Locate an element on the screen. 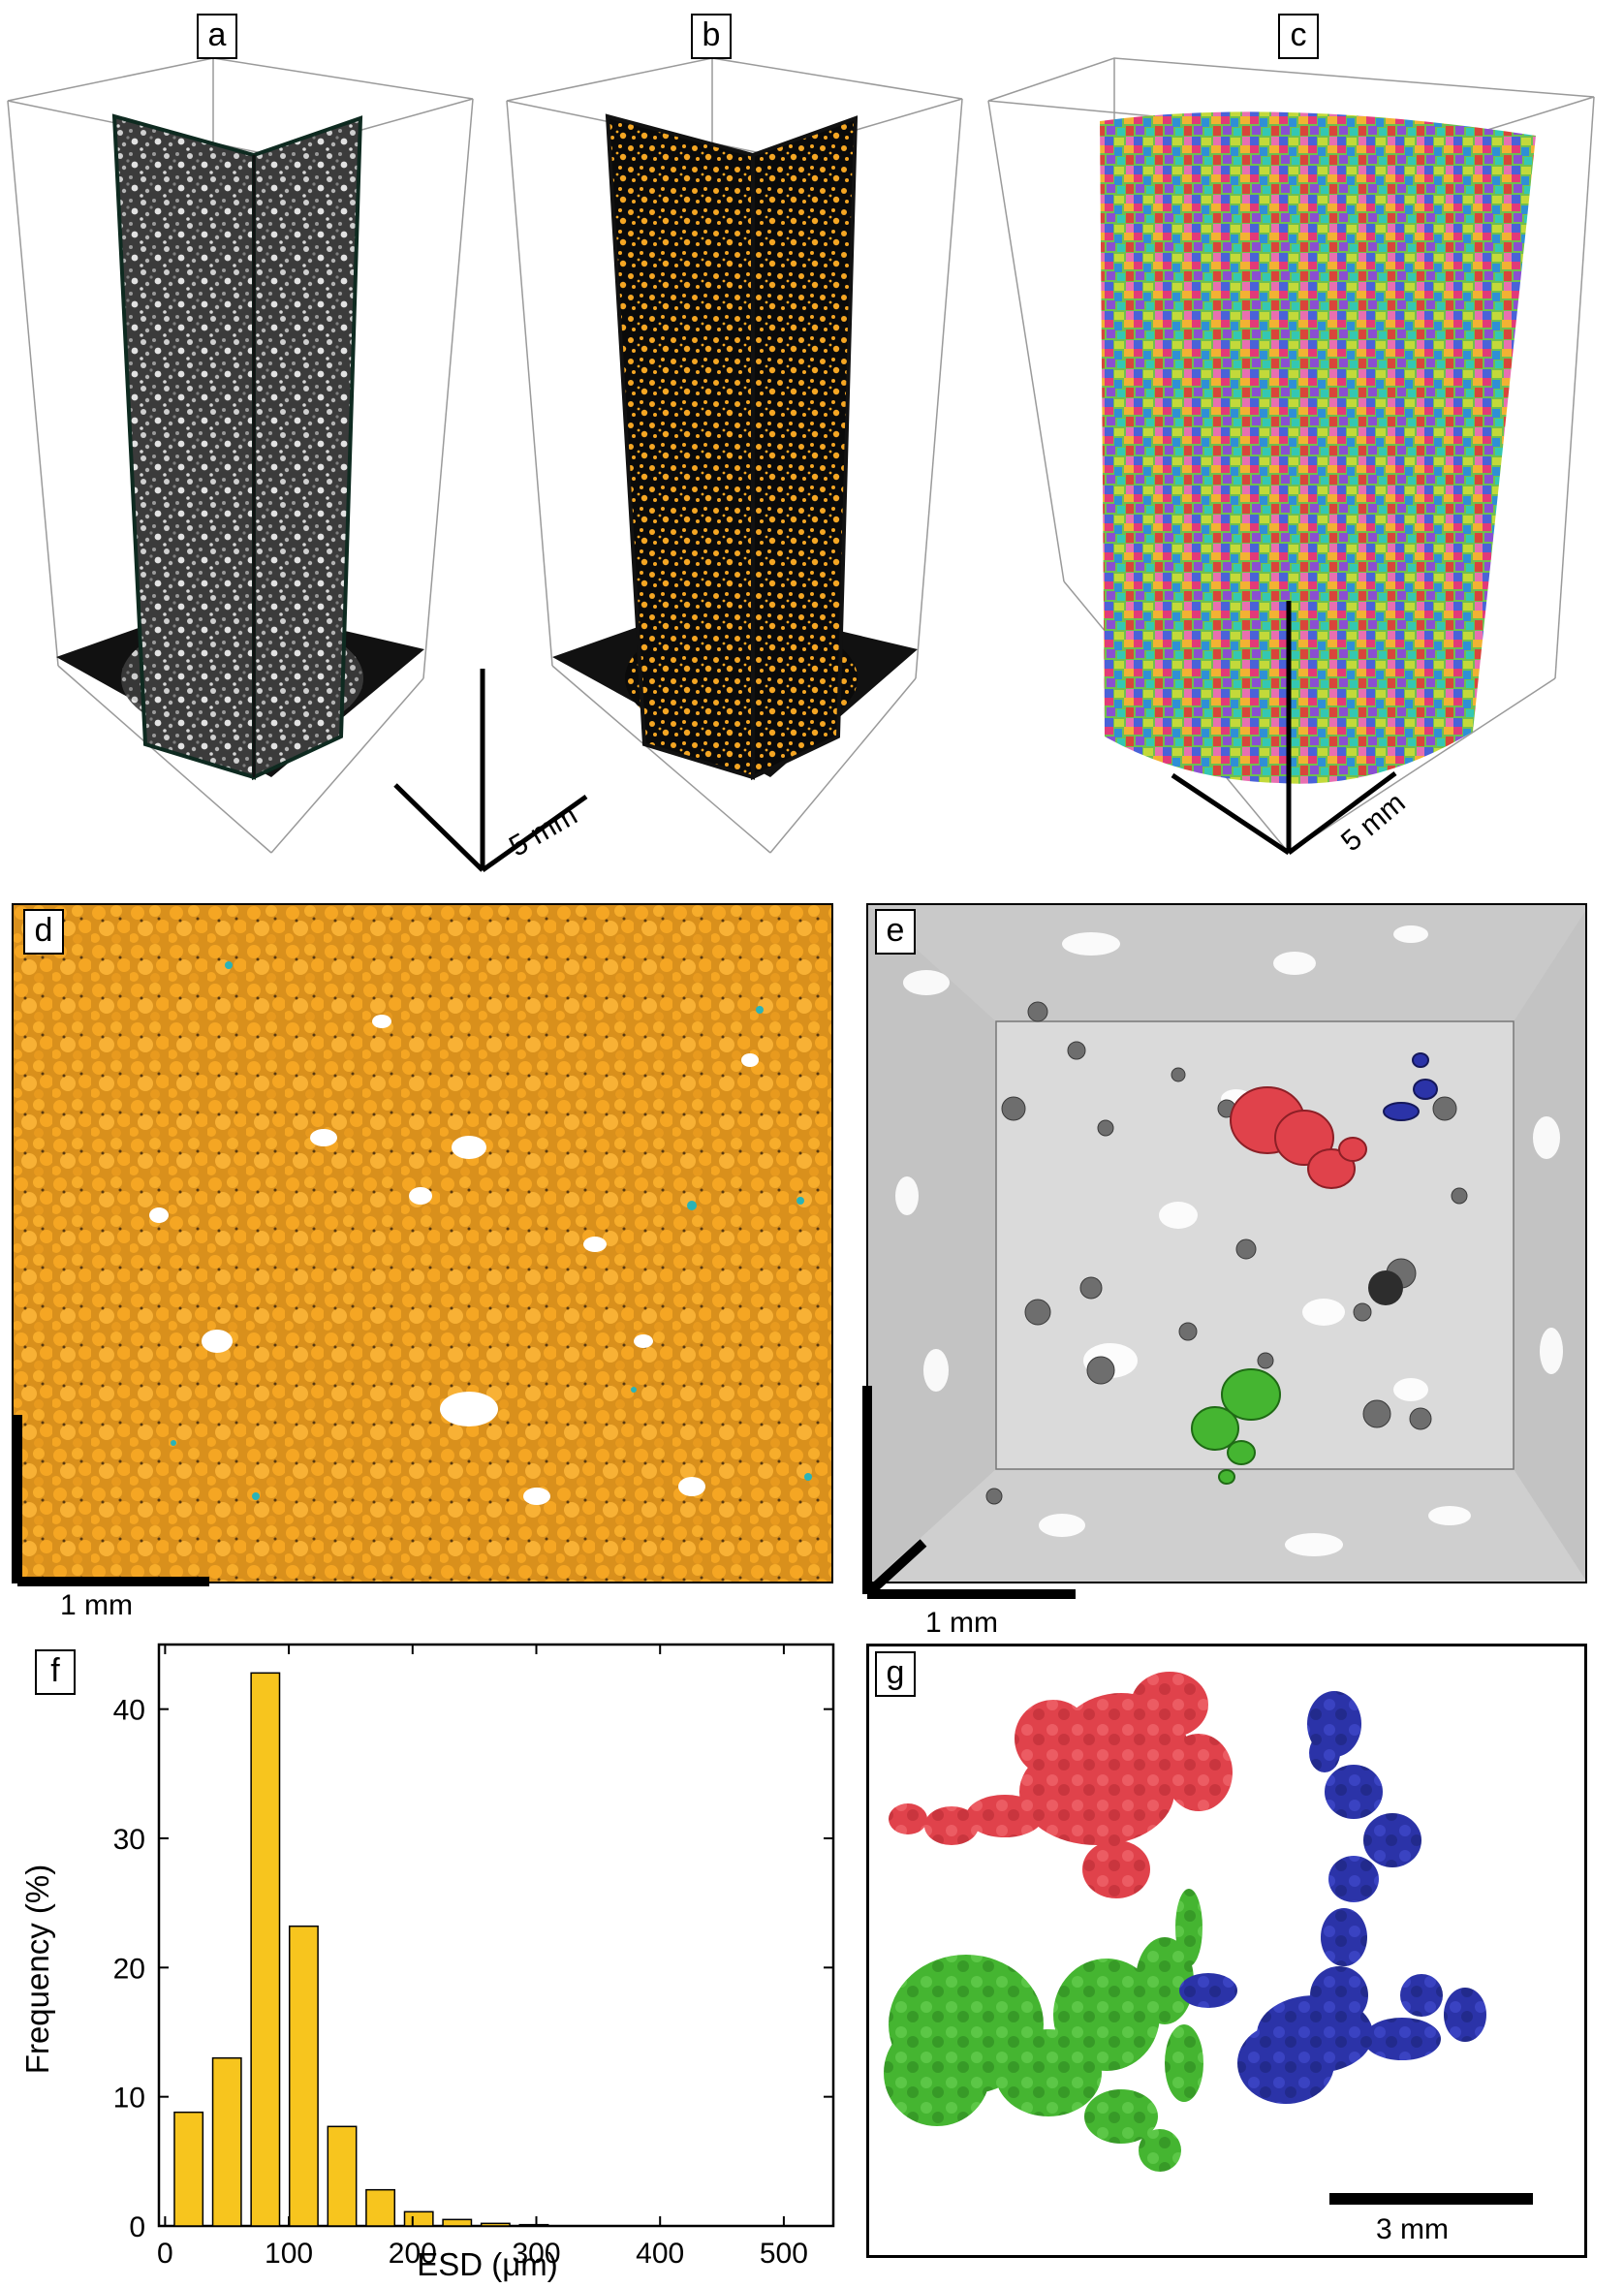 This screenshot has height=2288, width=1624. panel-g-isolated-clusters is located at coordinates (1226, 1951).